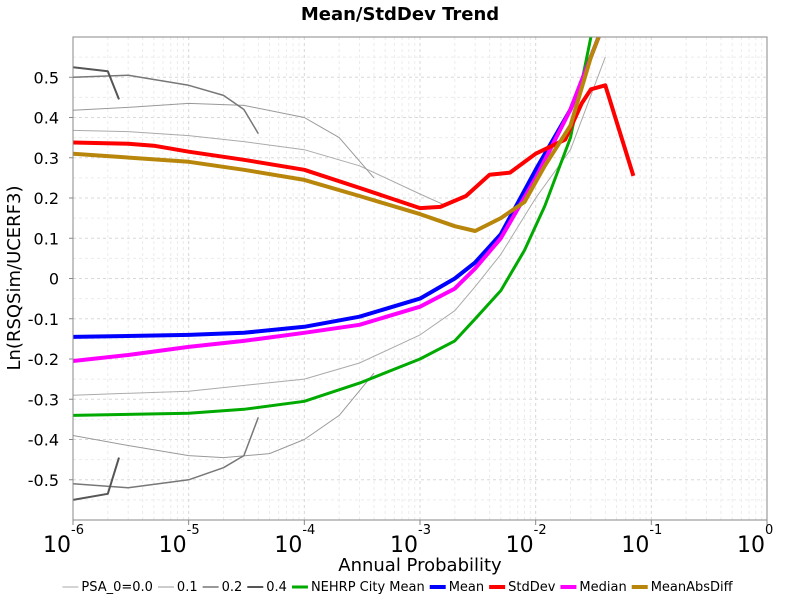 Image resolution: width=800 pixels, height=600 pixels. I want to click on legend-label: MeanAbsDiff, so click(692, 587).